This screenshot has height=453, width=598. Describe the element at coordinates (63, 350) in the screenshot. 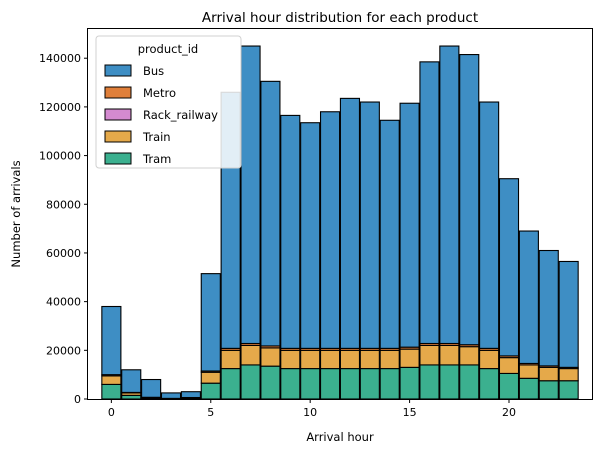

I see `y-tick-label-20000: 20000` at that location.